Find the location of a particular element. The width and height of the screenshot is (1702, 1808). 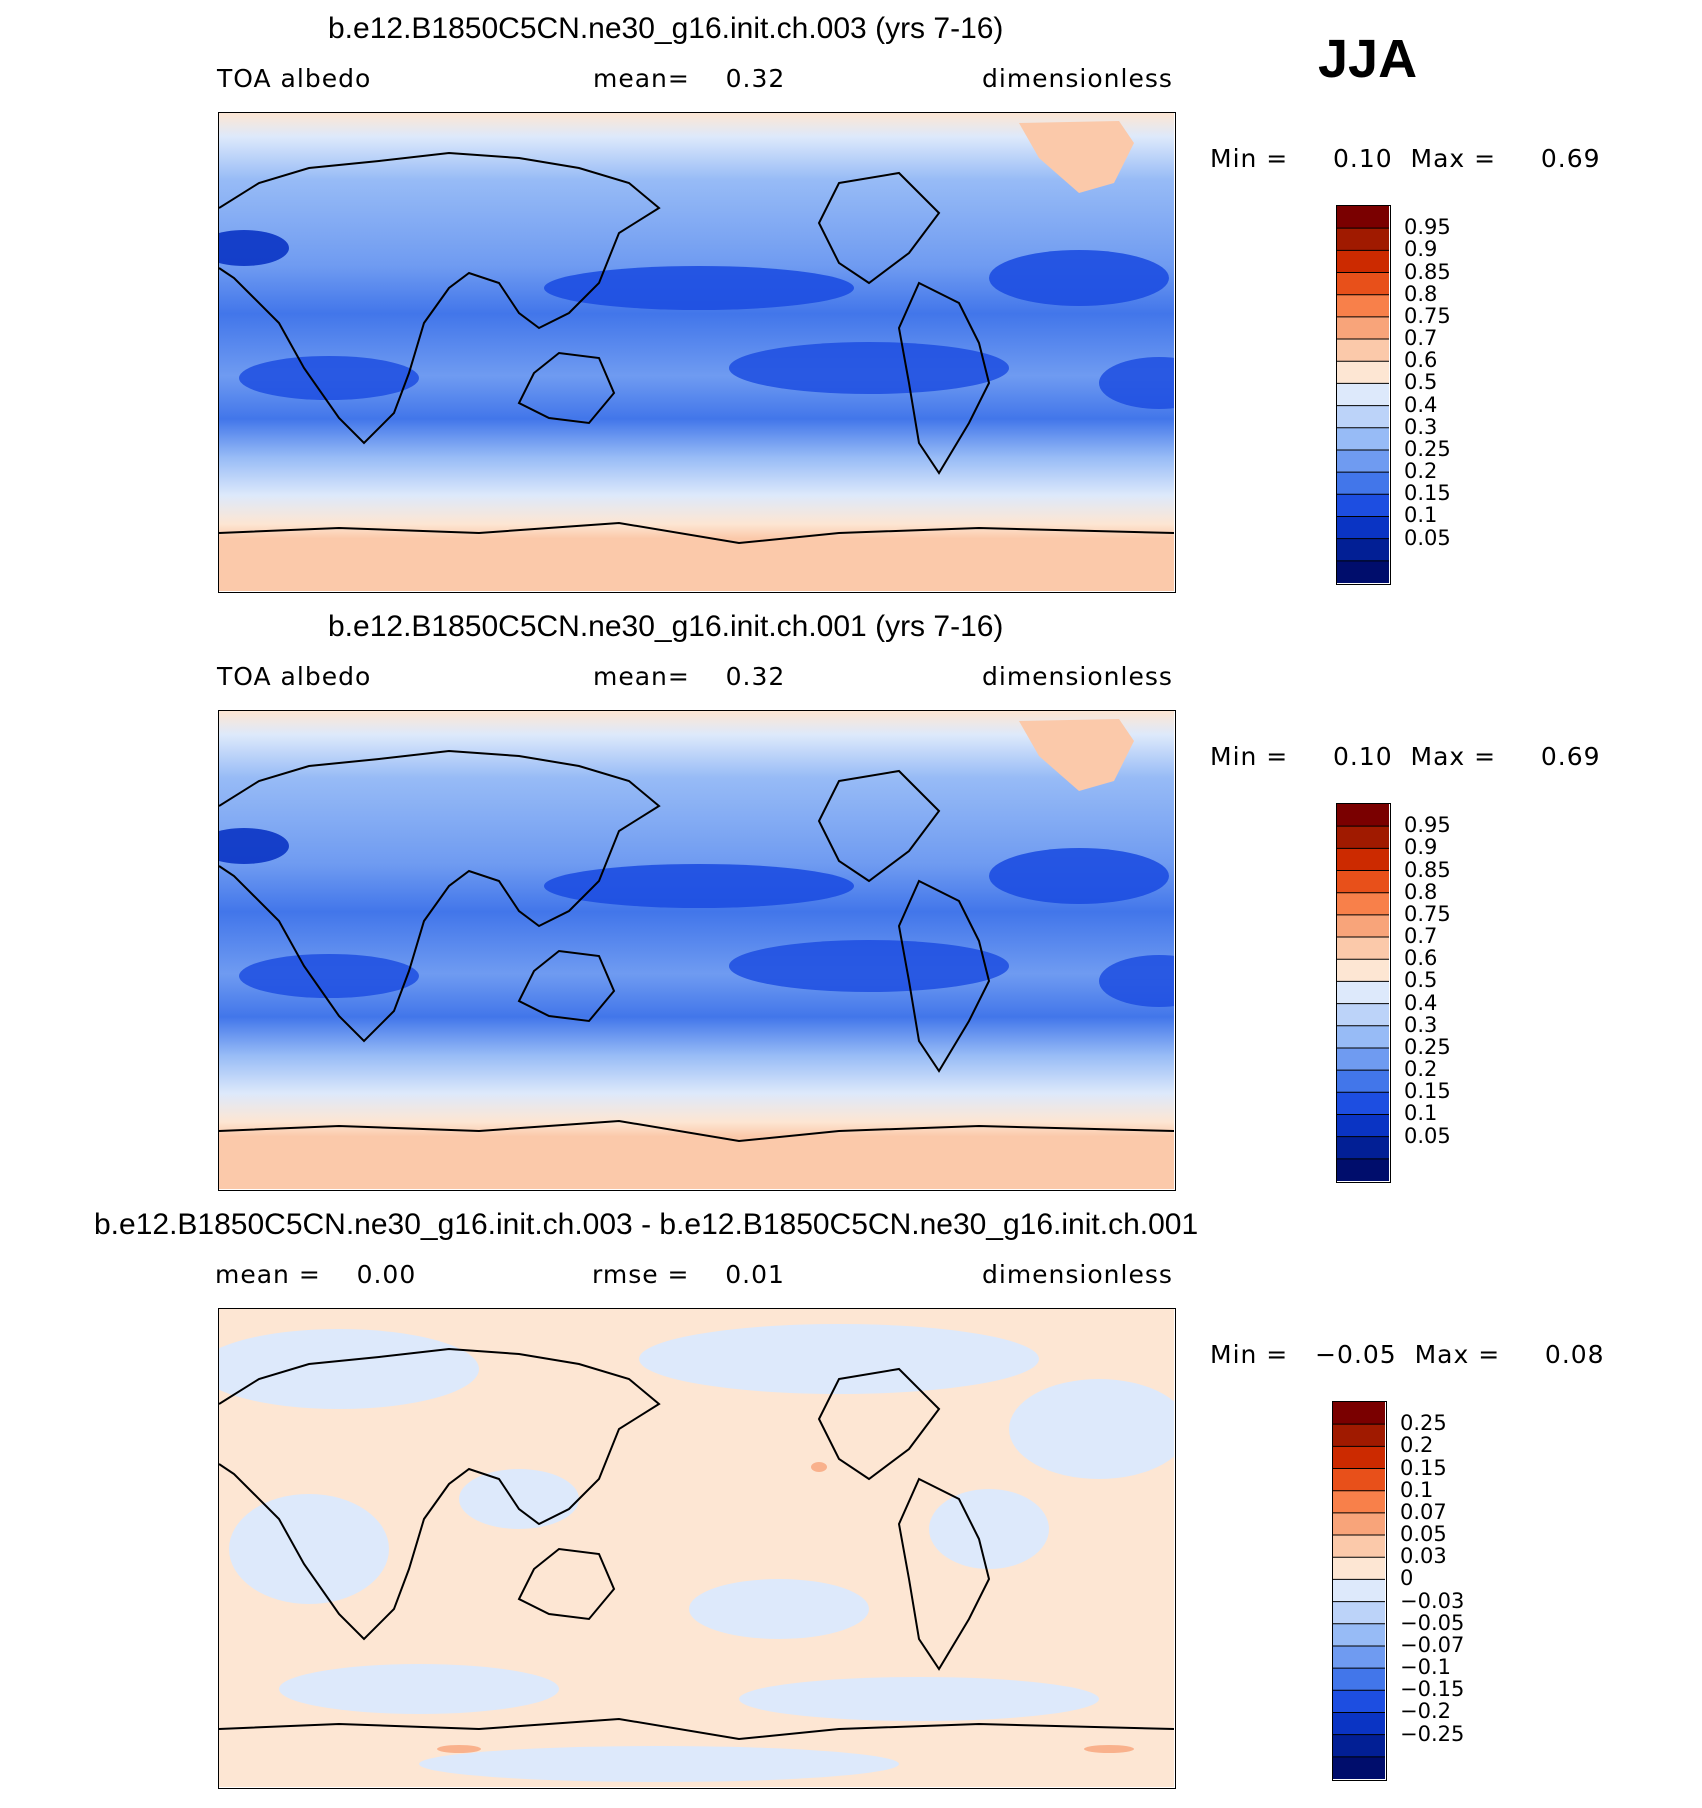

panel-3-mean: mean = 0.00 is located at coordinates (316, 1274).